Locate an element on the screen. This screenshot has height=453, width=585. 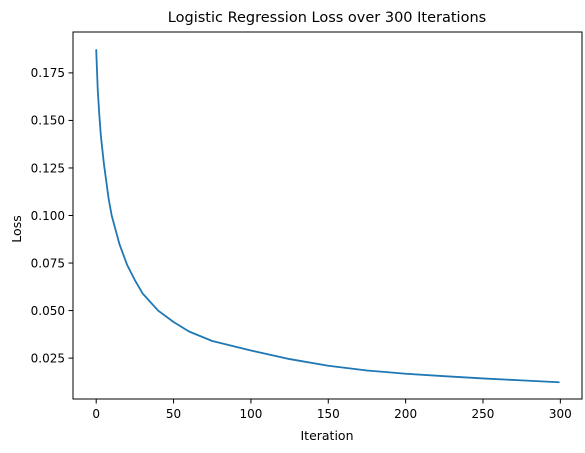
y-axis-label: Loss is located at coordinates (16, 228).